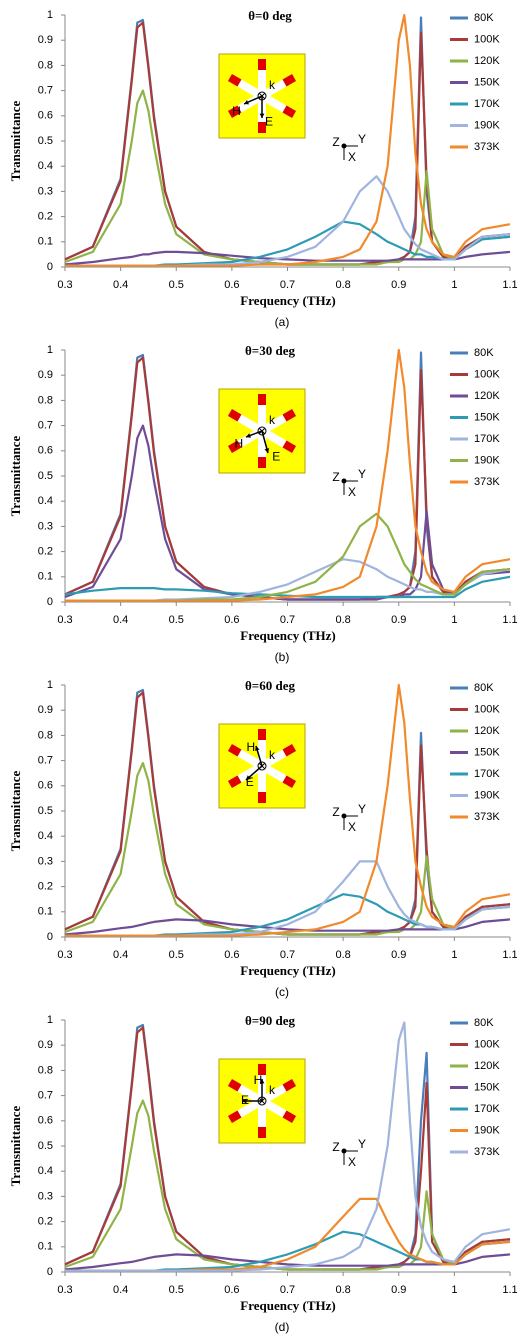 The height and width of the screenshot is (1341, 530). I want to click on y-tick-label: 0.1, so click(45, 1247).